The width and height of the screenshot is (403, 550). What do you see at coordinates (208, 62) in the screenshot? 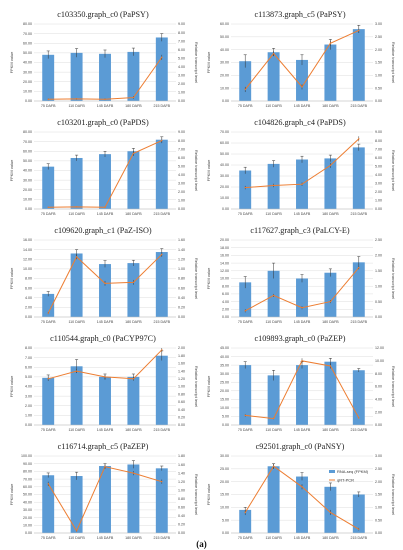
I see `y-axis-label: FPKM value` at bounding box center [208, 62].